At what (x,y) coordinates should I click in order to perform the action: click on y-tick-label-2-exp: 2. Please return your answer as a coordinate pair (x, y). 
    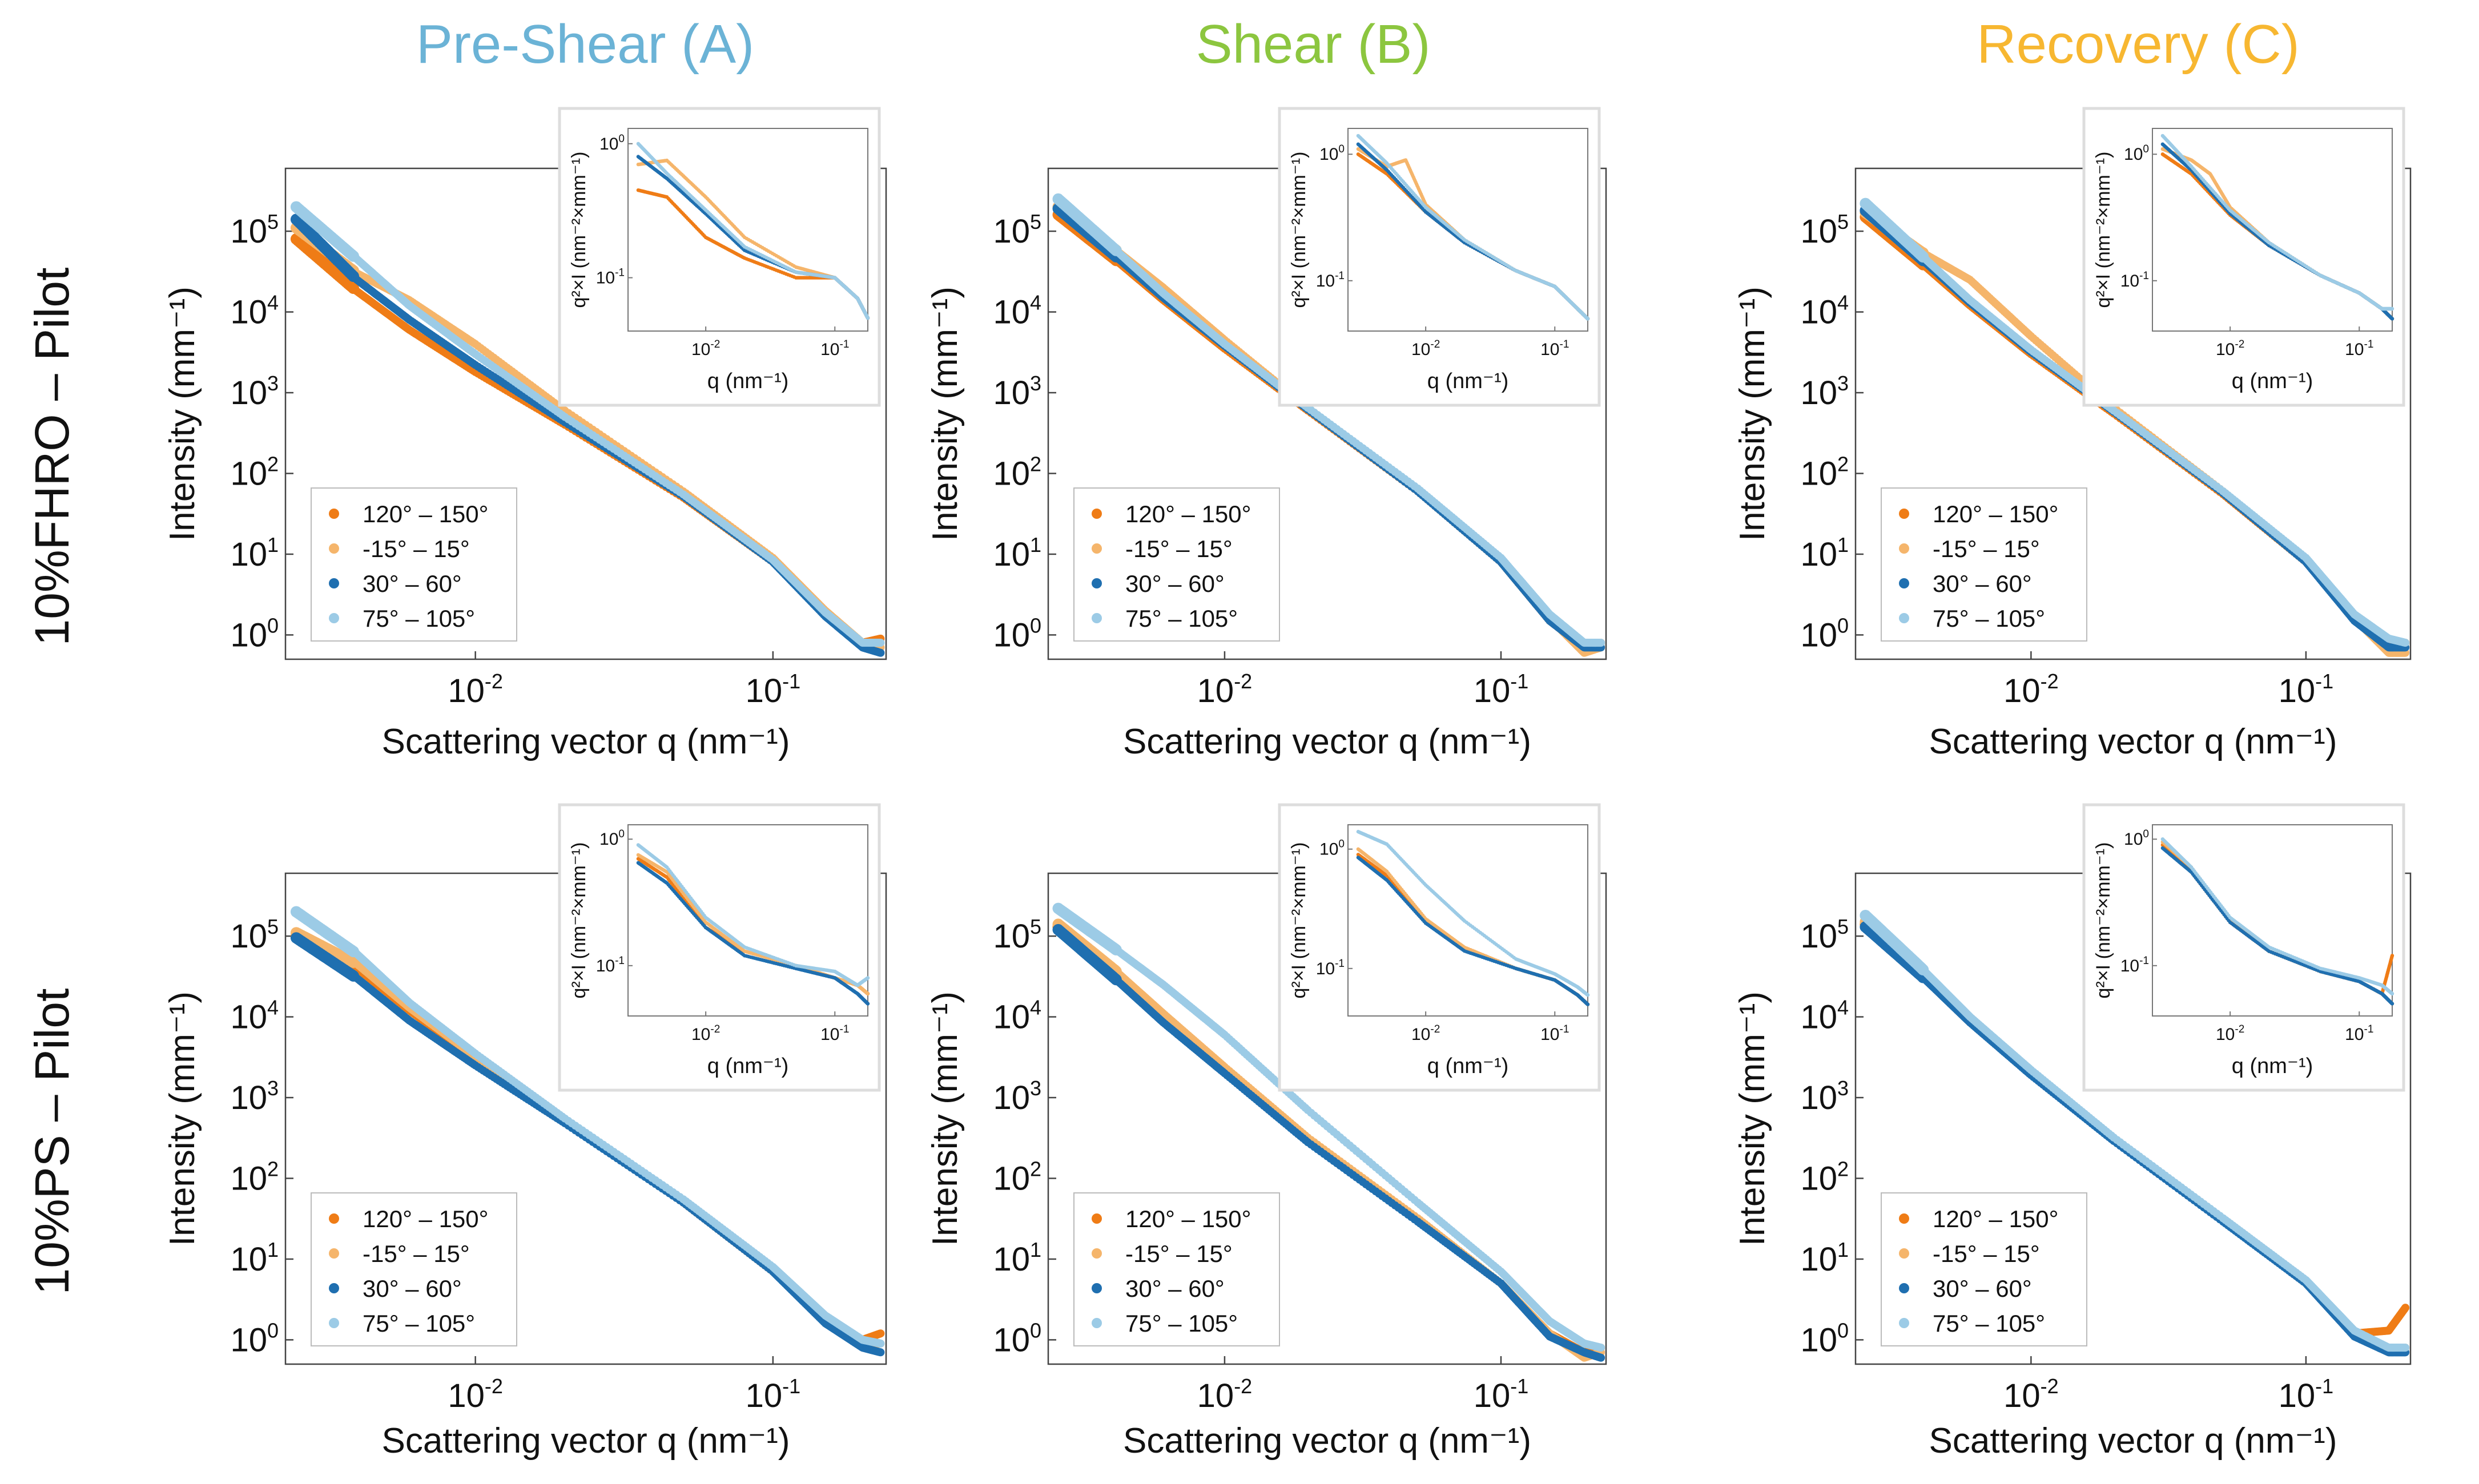
    Looking at the image, I should click on (1843, 463).